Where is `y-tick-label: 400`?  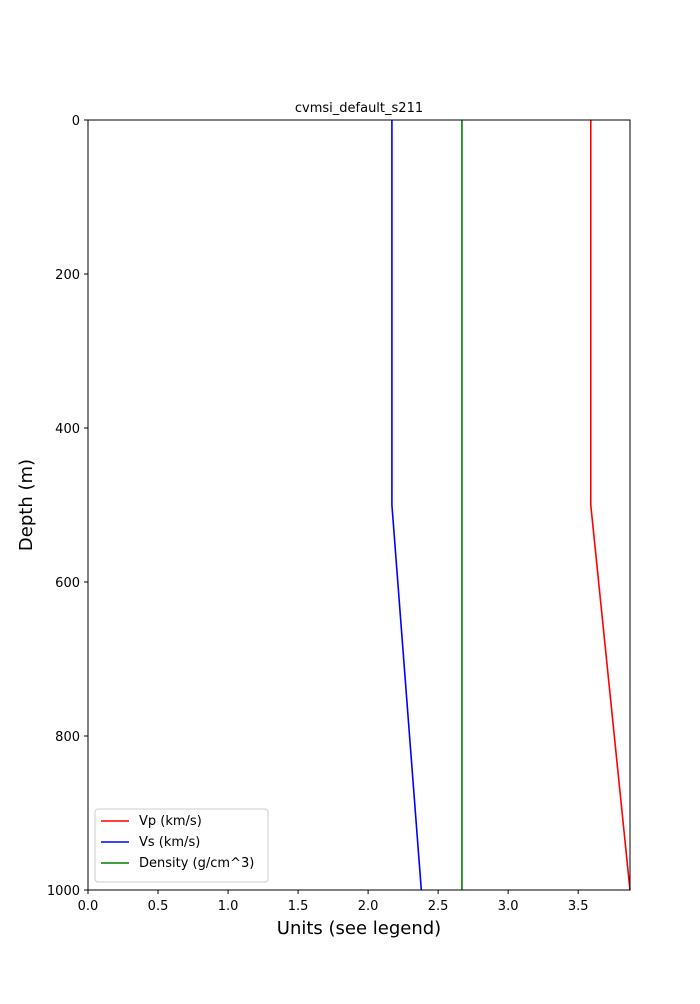
y-tick-label: 400 is located at coordinates (67, 429).